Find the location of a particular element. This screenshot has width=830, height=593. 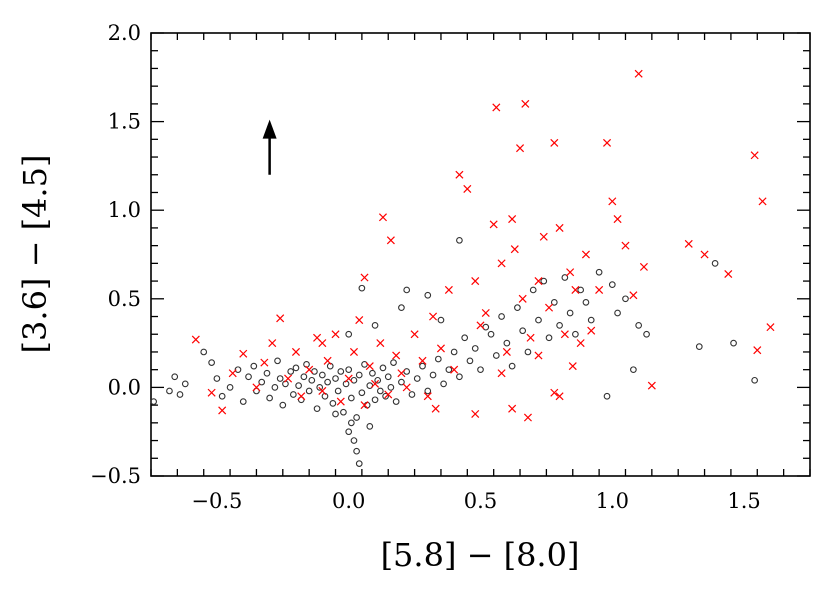

arrow-head is located at coordinates (269, 129).